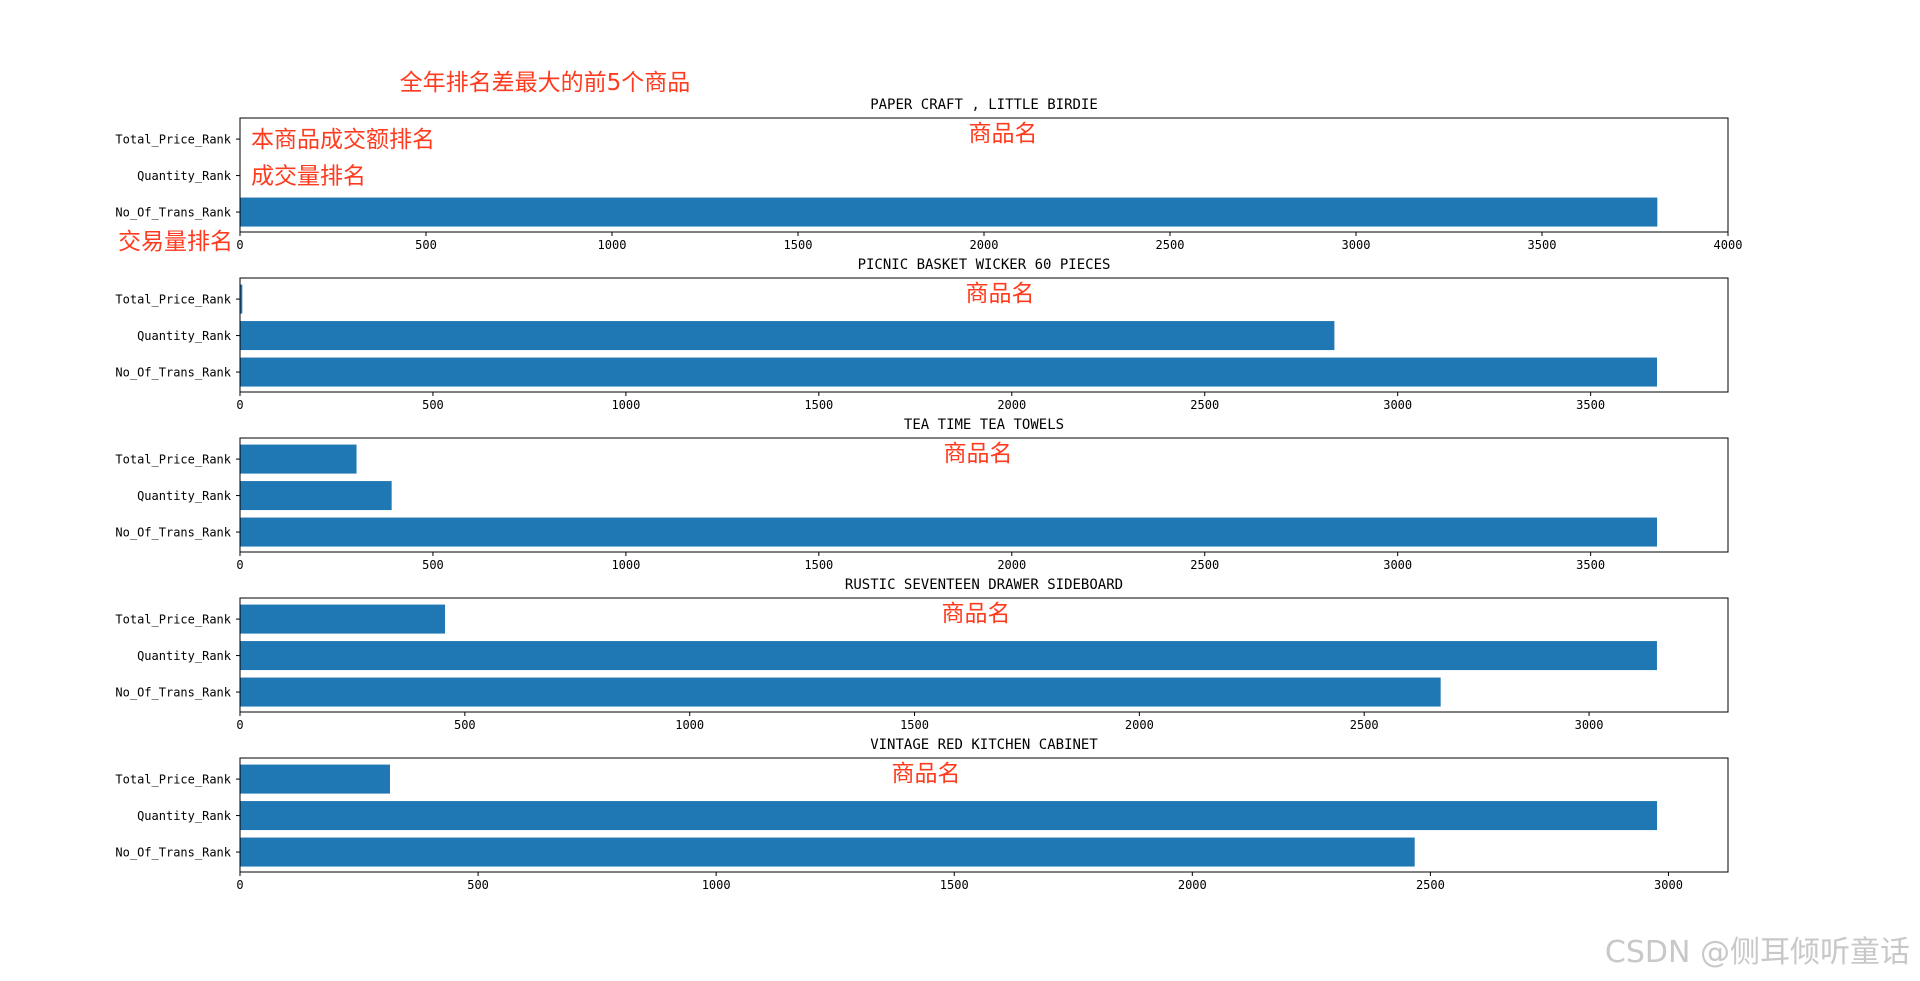 The image size is (1920, 981). I want to click on subplot-title: PICNIC BASKET WICKER 60 PIECES, so click(984, 265).